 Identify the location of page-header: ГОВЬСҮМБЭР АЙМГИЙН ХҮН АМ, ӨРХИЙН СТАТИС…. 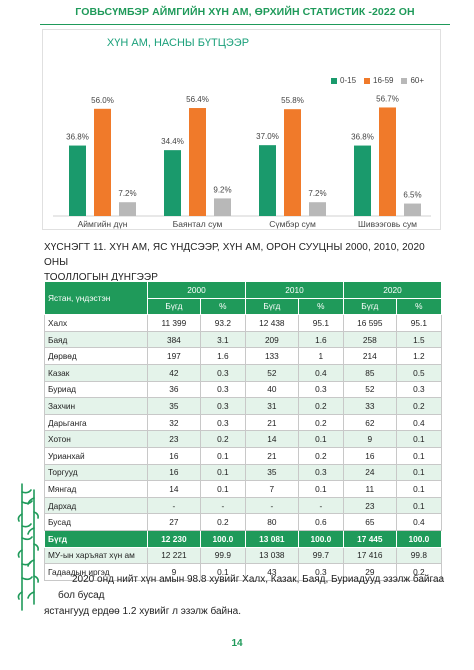
(245, 12).